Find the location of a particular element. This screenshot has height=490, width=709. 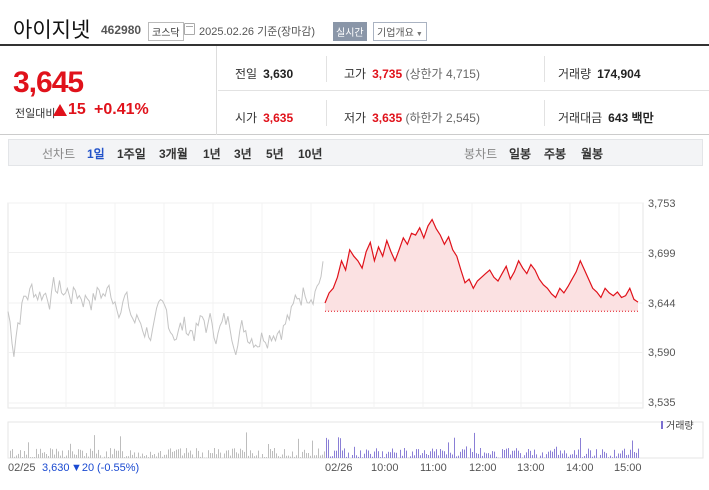

tab-monthly-candle: 월봉 is located at coordinates (592, 154).